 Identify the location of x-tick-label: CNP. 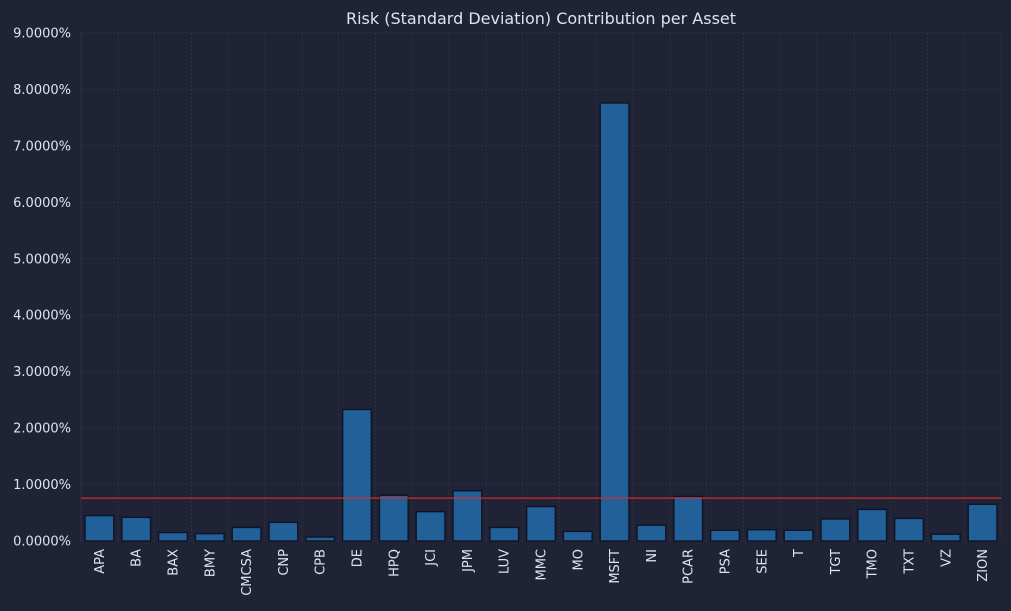
(284, 562).